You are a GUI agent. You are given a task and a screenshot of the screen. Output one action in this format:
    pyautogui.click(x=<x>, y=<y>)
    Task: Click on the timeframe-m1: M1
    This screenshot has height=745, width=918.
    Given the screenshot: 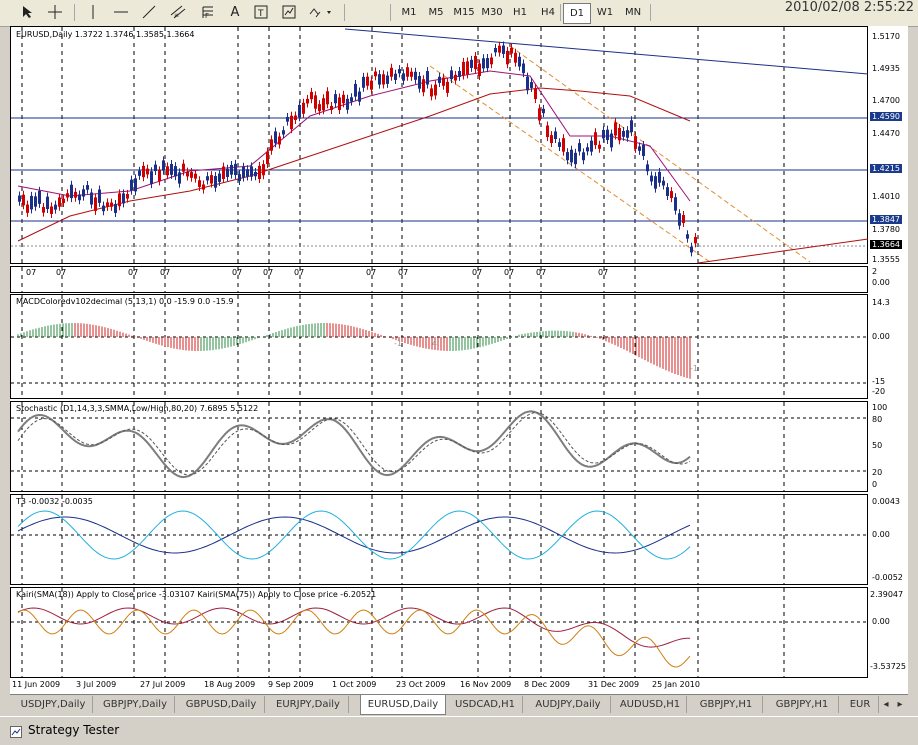 What is the action you would take?
    pyautogui.click(x=409, y=12)
    